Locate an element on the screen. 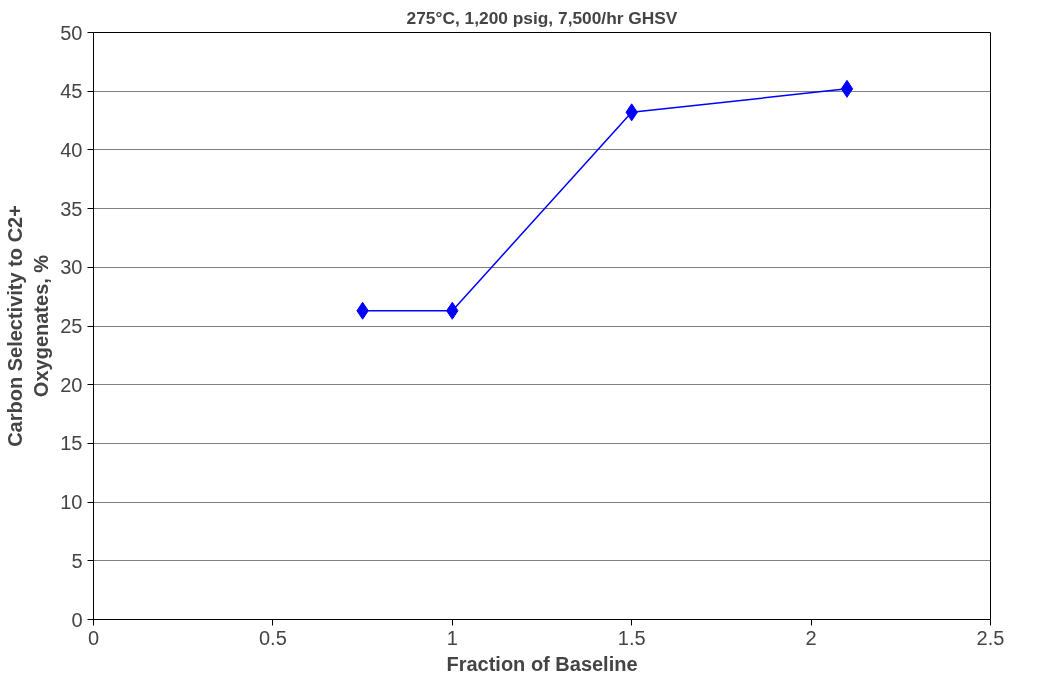 The height and width of the screenshot is (685, 1038). y-tick-label: 35 is located at coordinates (71, 208).